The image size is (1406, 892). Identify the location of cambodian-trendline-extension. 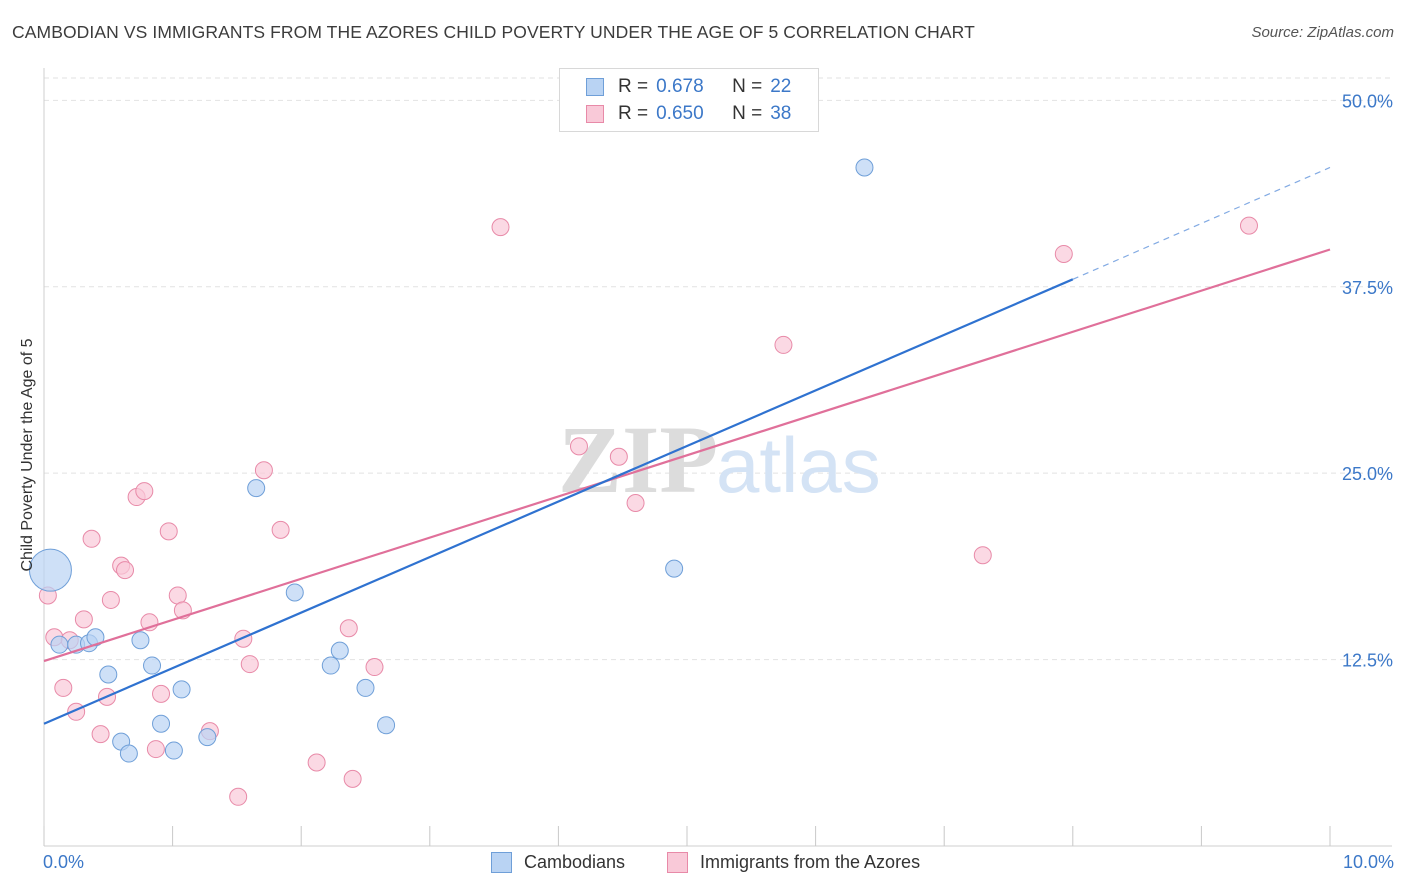
(1201, 223).